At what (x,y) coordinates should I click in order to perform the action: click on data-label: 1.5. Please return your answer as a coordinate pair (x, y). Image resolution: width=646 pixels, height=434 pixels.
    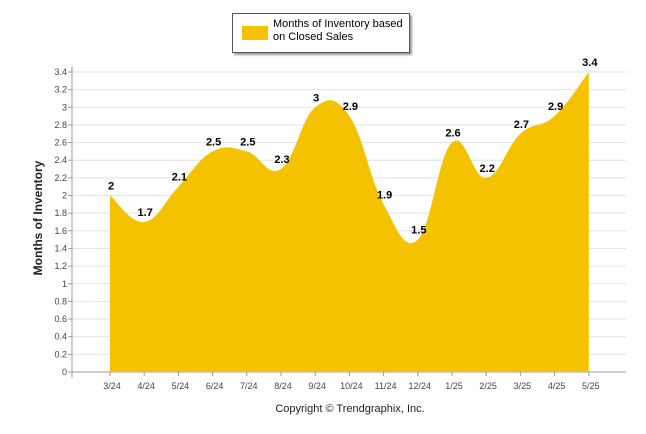
    Looking at the image, I should click on (418, 231).